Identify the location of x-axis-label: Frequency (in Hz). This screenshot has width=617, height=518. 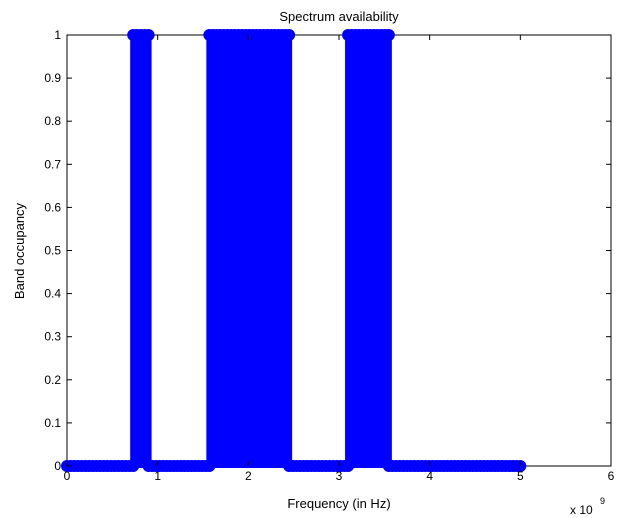
(338, 503).